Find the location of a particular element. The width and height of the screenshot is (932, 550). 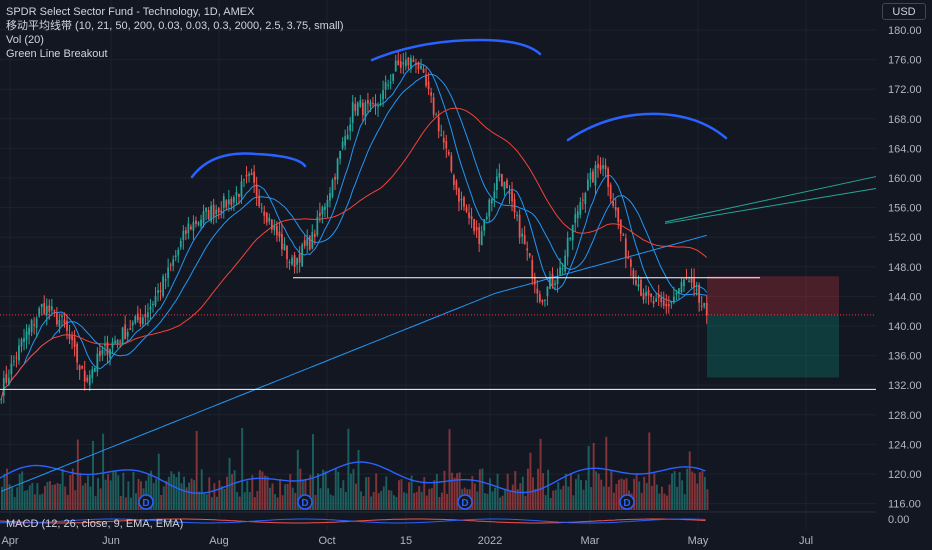

time-tick-label: Aug is located at coordinates (219, 541).